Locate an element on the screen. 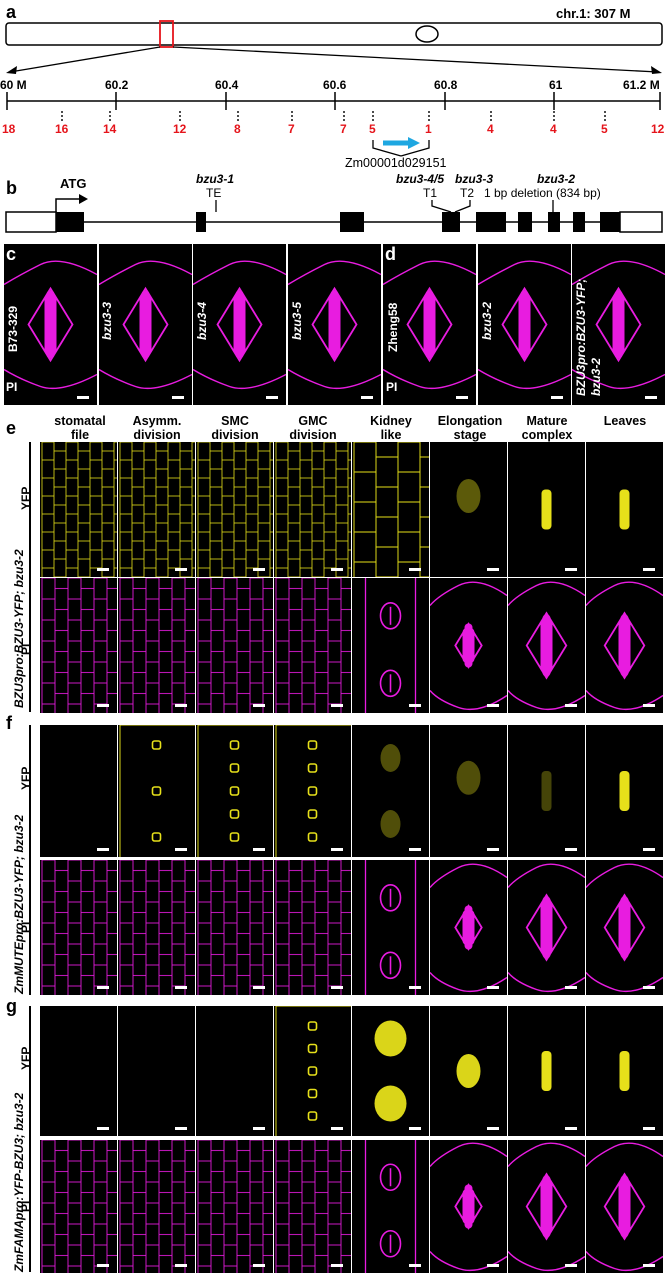 The height and width of the screenshot is (1275, 667). marker-count: 7 is located at coordinates (291, 129).